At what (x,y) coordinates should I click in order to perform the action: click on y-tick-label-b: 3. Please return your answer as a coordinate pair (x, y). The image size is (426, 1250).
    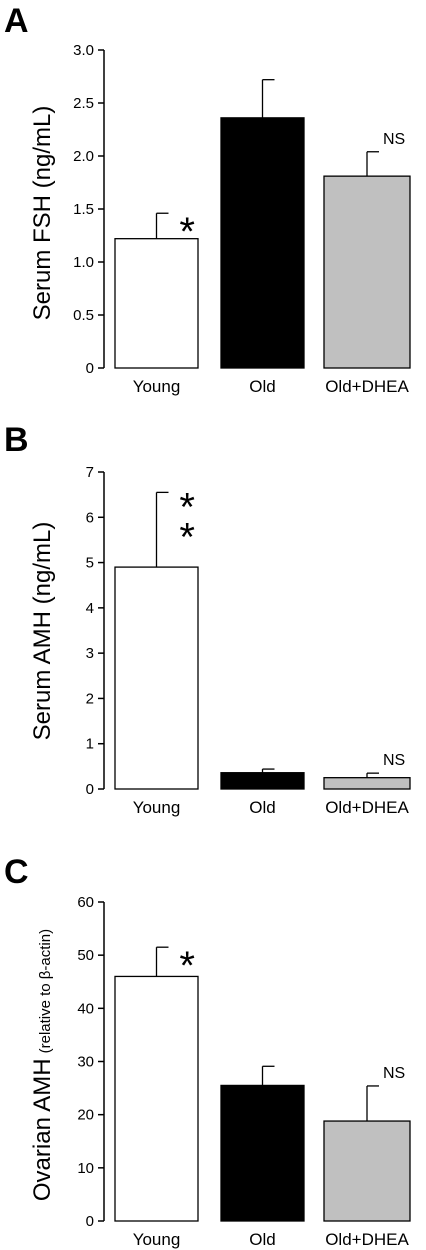
    Looking at the image, I should click on (90, 653).